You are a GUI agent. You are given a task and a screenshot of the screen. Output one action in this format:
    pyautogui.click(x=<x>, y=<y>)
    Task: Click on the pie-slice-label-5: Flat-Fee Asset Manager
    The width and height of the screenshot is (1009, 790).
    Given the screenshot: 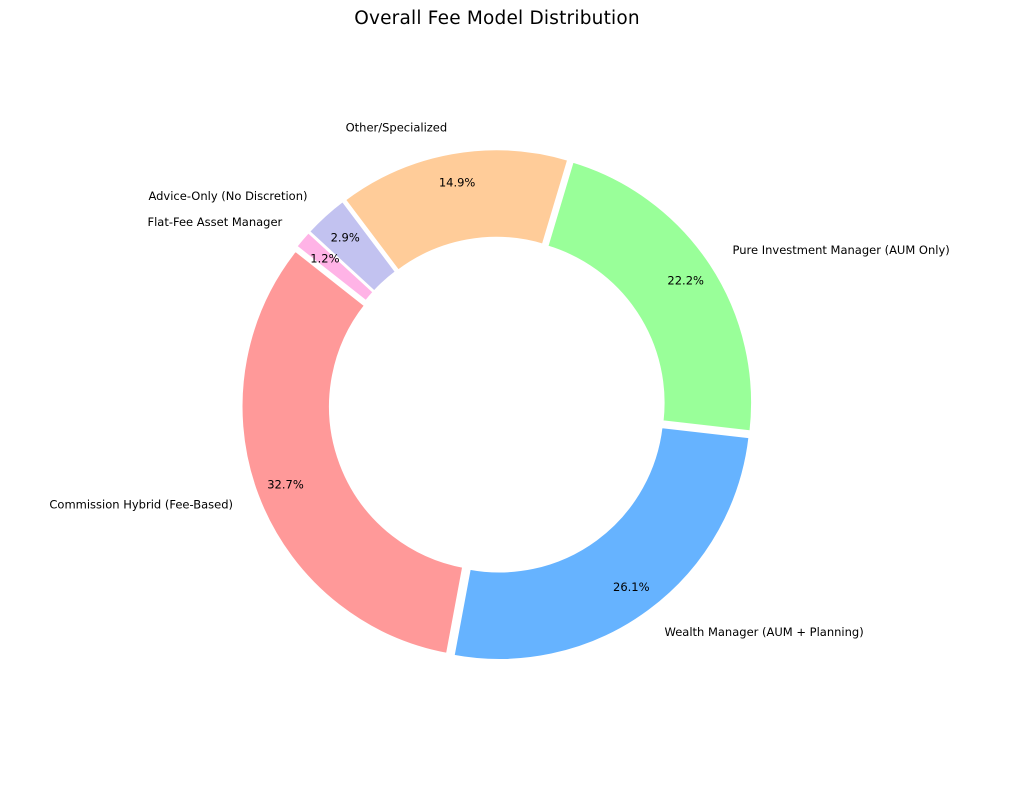 What is the action you would take?
    pyautogui.click(x=214, y=222)
    